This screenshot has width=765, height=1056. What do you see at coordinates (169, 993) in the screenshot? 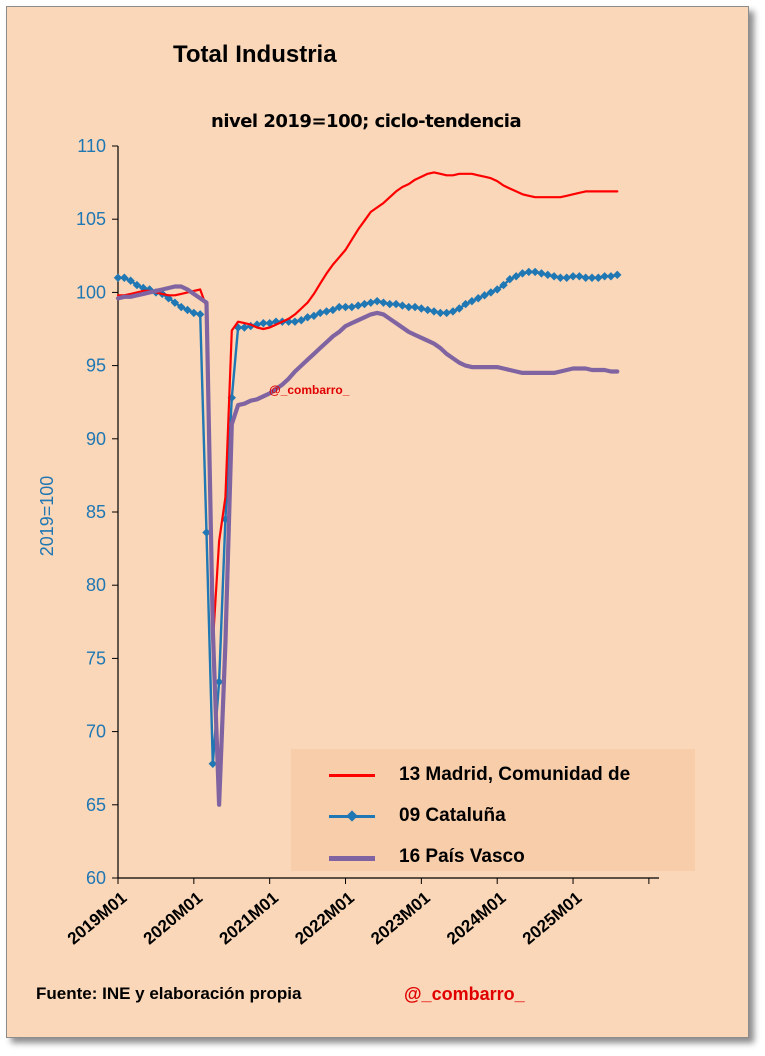
I see `source-note: Fuente: INE y elaboración propia` at bounding box center [169, 993].